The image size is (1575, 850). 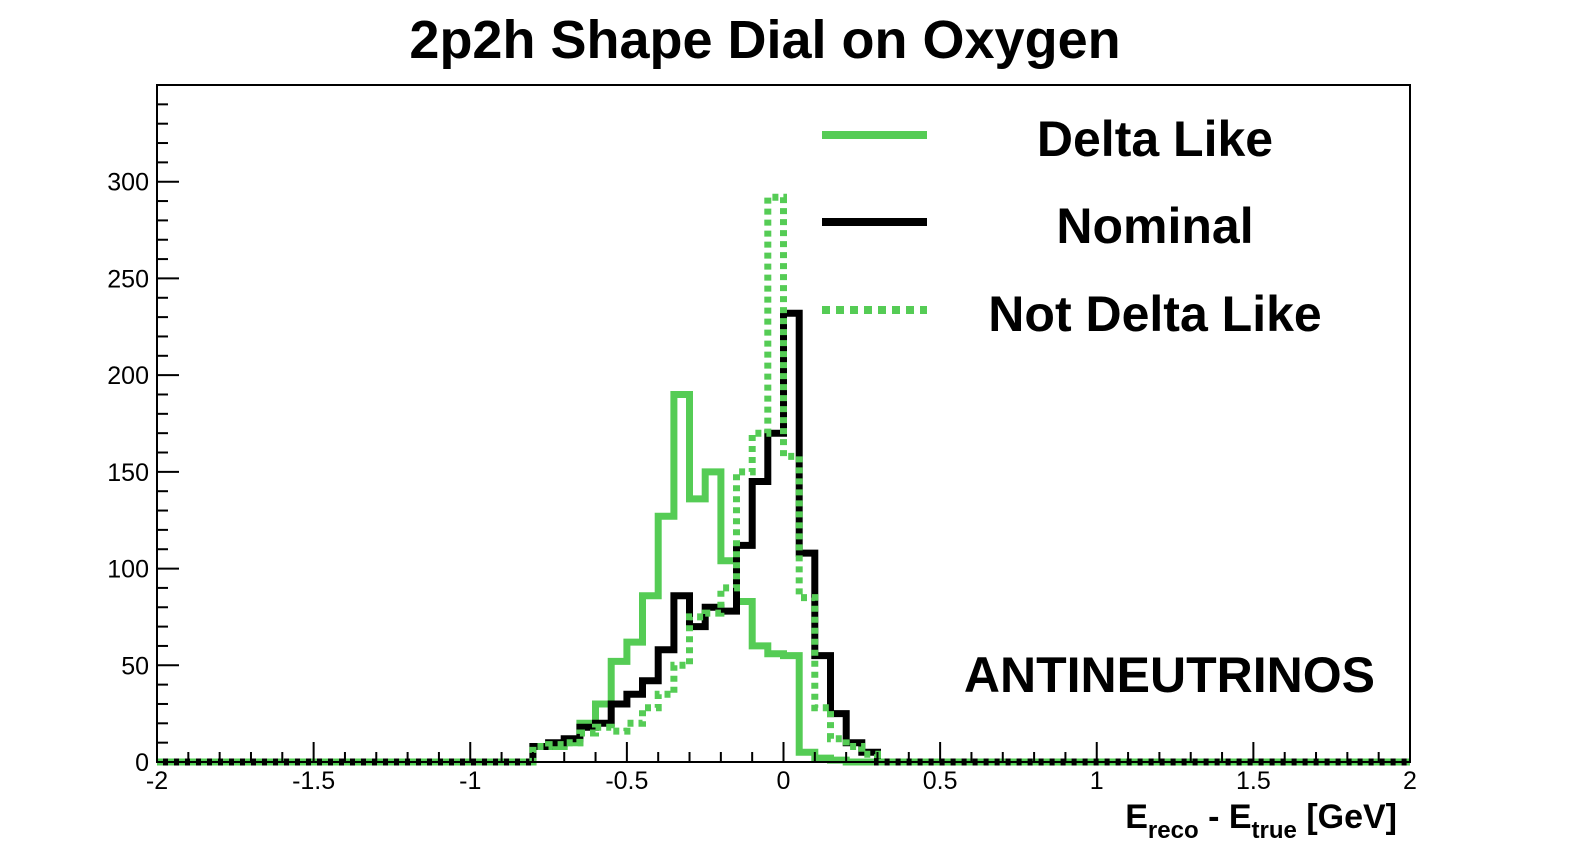 What do you see at coordinates (1253, 781) in the screenshot?
I see `x-tick-label: 1.5` at bounding box center [1253, 781].